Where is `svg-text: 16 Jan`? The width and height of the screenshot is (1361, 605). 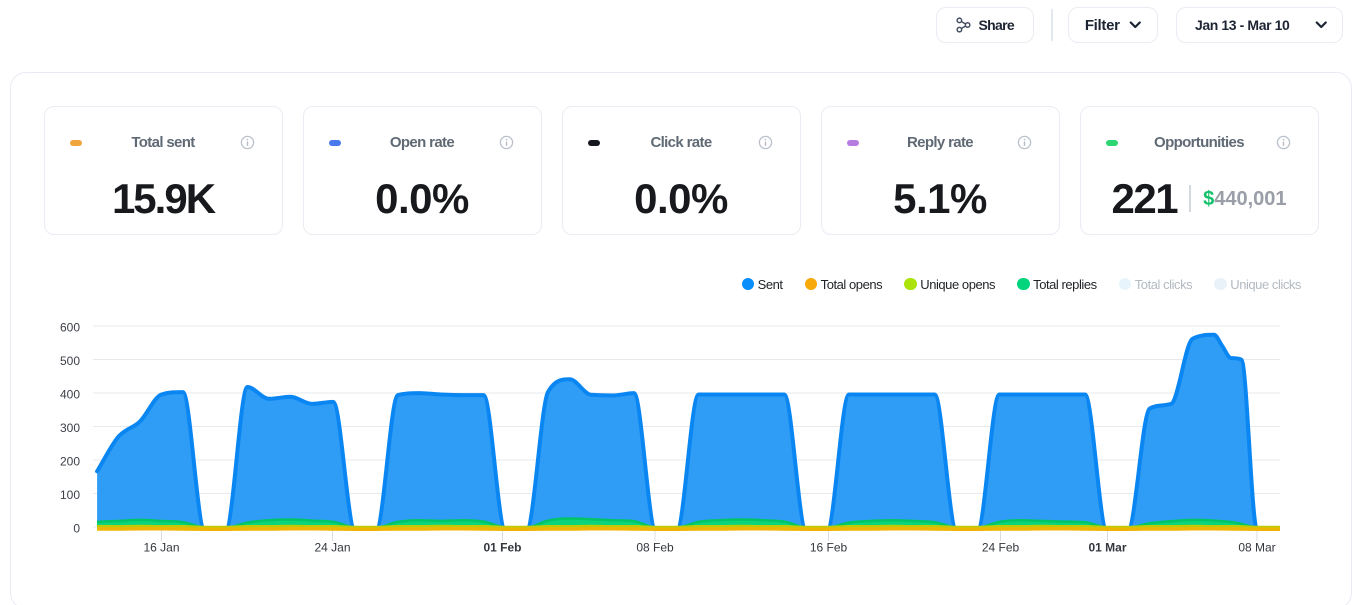
svg-text: 16 Jan is located at coordinates (161, 548).